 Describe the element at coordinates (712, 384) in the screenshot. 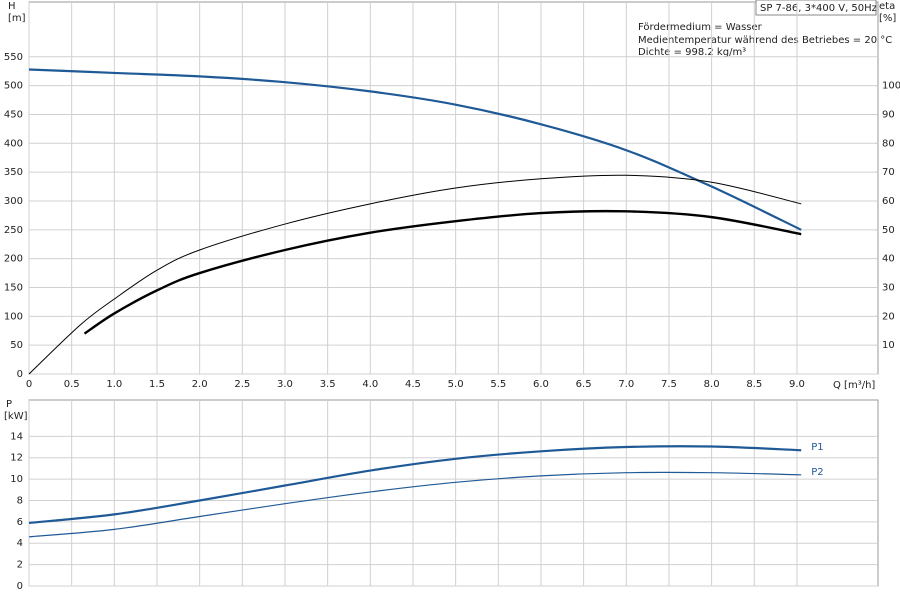

I see `x-tick-label: 8.0` at that location.